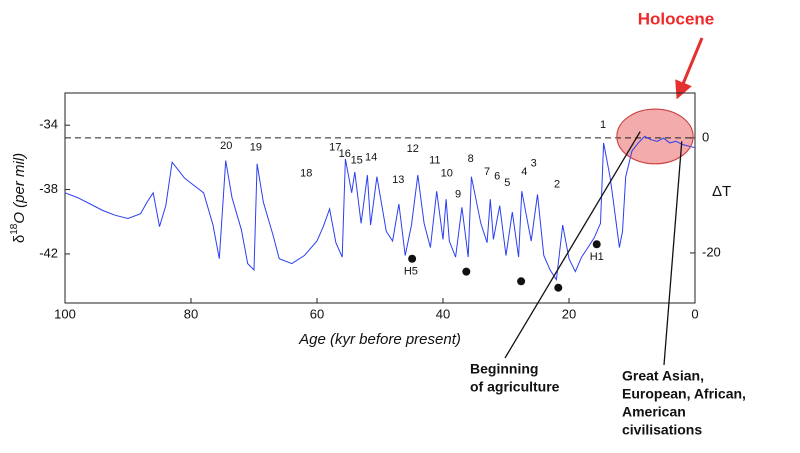 Image resolution: width=800 pixels, height=453 pixels. Describe the element at coordinates (487, 172) in the screenshot. I see `interstadial-label: 7` at that location.